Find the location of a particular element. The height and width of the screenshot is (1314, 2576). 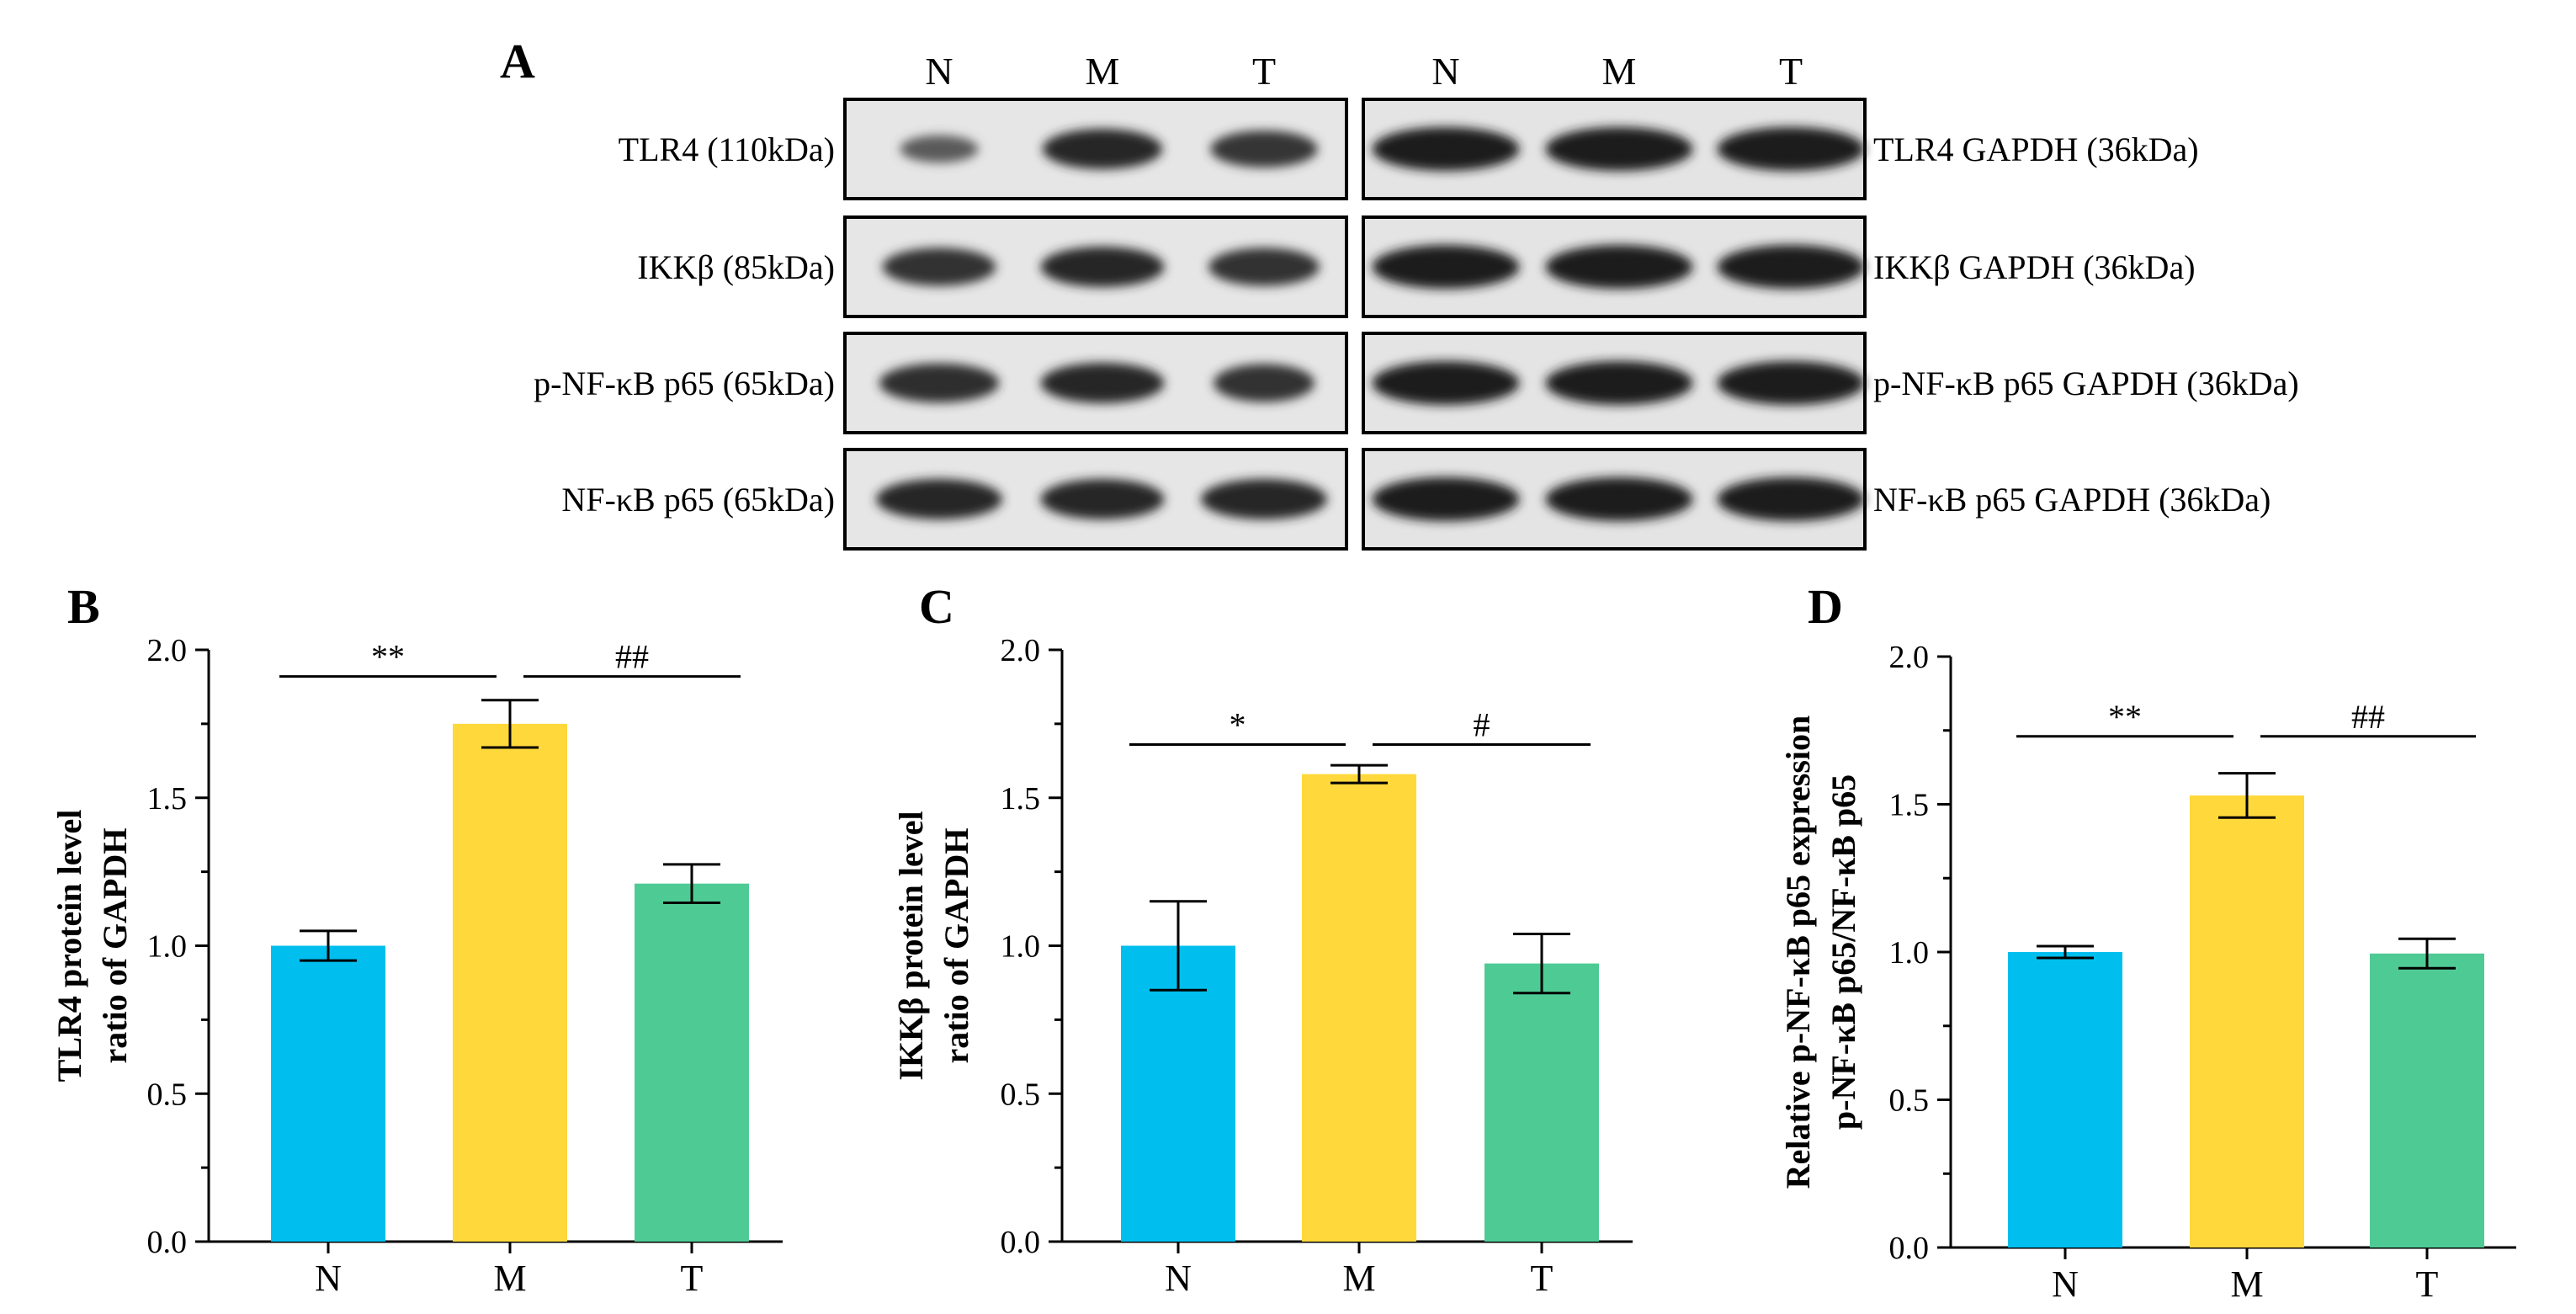

blot-control-label: IKKβ GAPDH (36kDa) is located at coordinates (2034, 267).